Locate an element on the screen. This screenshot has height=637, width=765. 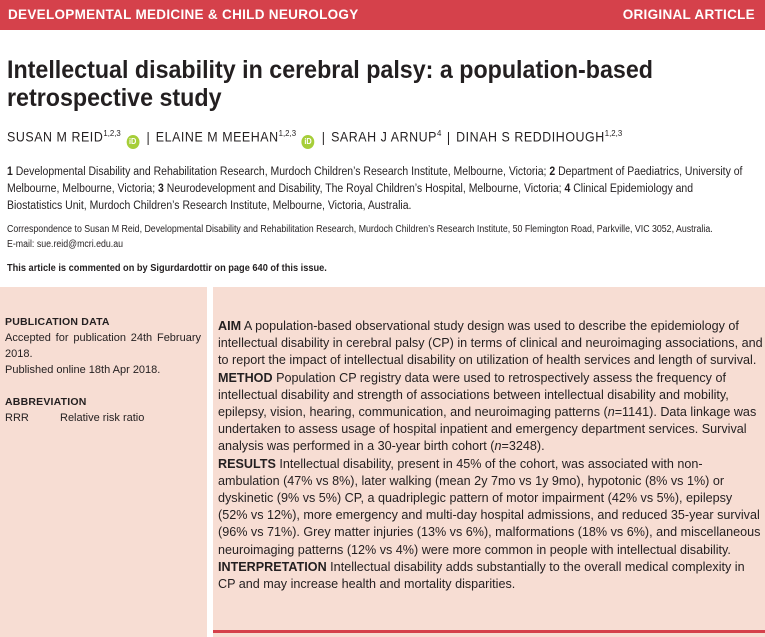
affil-number: 2 is located at coordinates (552, 172).